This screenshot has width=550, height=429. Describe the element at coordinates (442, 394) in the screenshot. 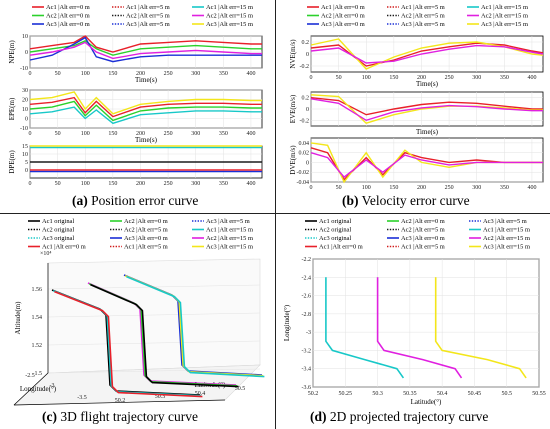

I see `x-tick-label: 50.4` at that location.